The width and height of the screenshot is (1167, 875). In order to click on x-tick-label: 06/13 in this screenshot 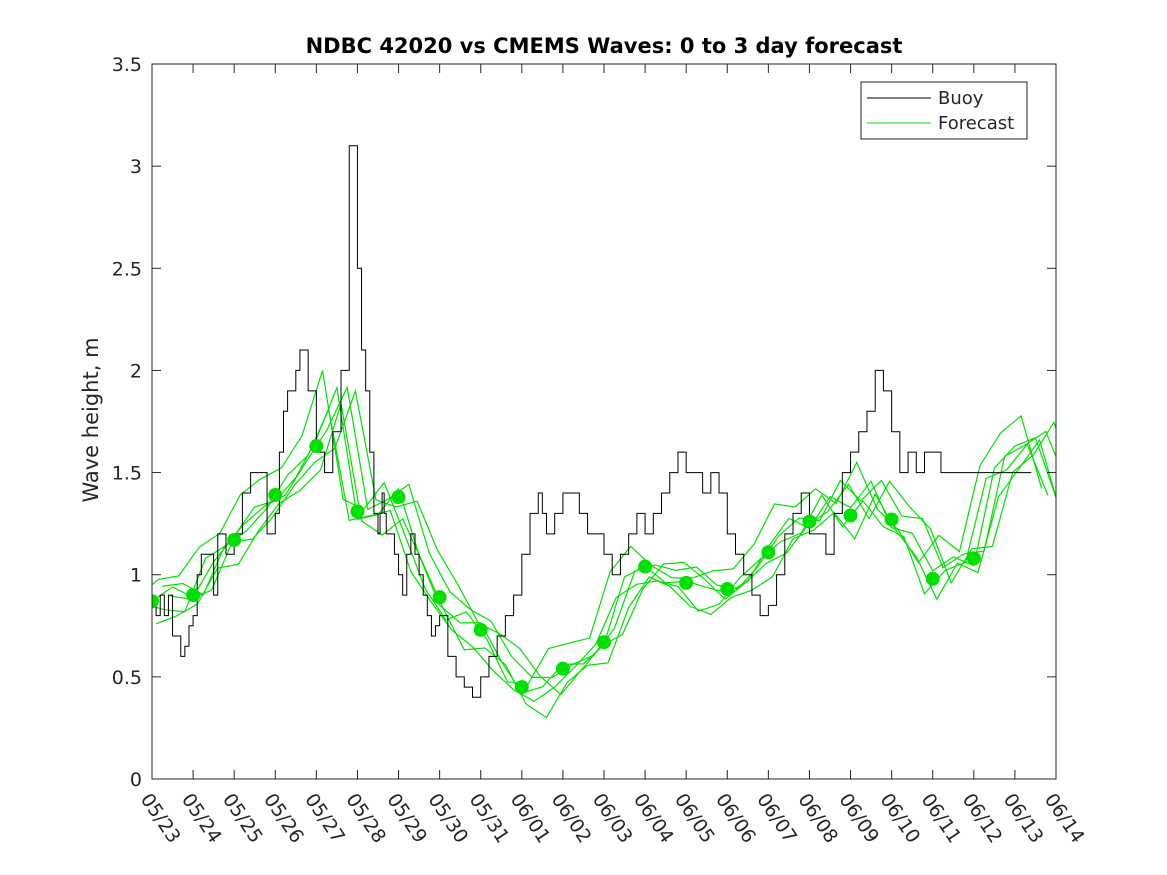, I will do `click(1023, 818)`.